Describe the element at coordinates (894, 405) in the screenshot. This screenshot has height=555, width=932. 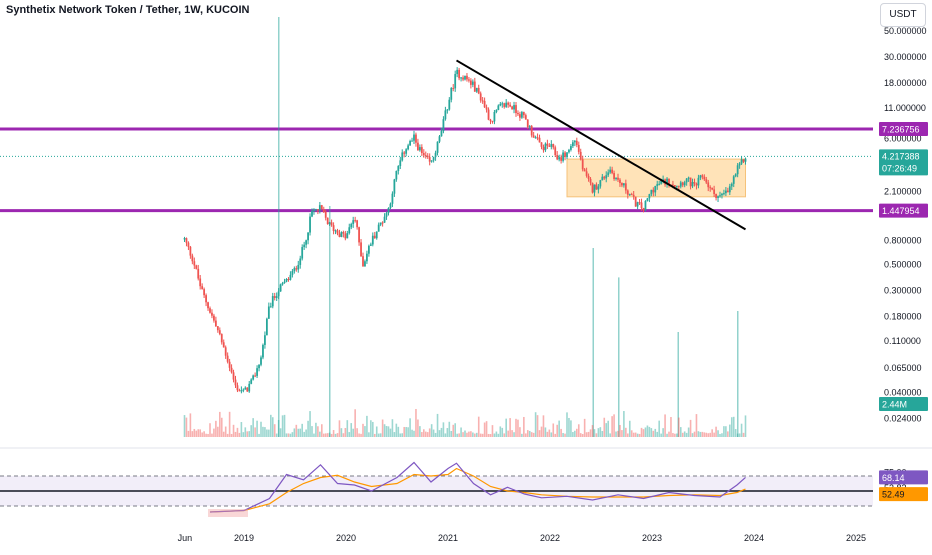
I see `badge-volume: 2.44M` at that location.